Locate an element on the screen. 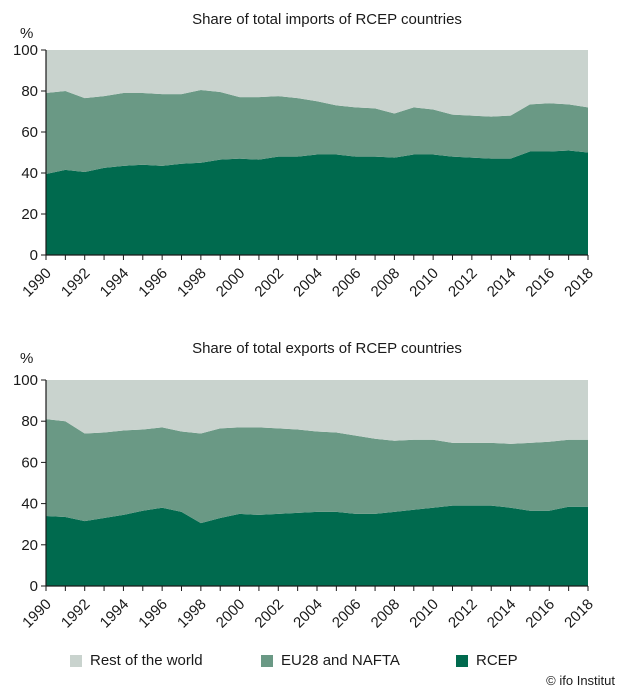 The width and height of the screenshot is (623, 692). imports-area-rcep is located at coordinates (317, 202).